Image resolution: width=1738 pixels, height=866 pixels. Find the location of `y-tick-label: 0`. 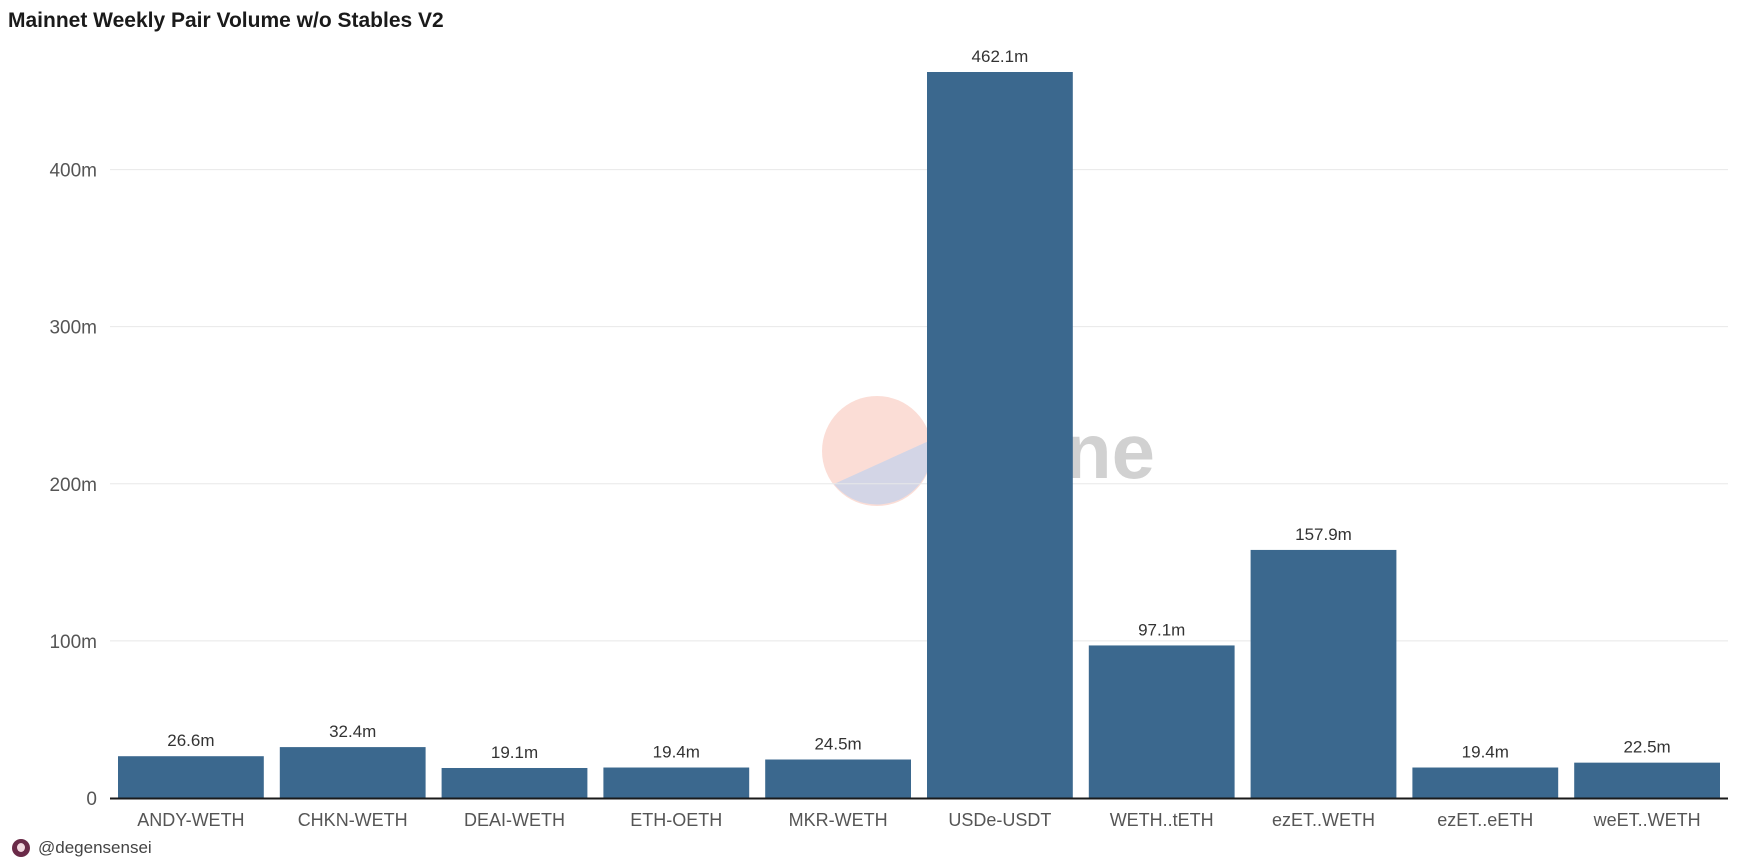

y-tick-label: 0 is located at coordinates (91, 799).